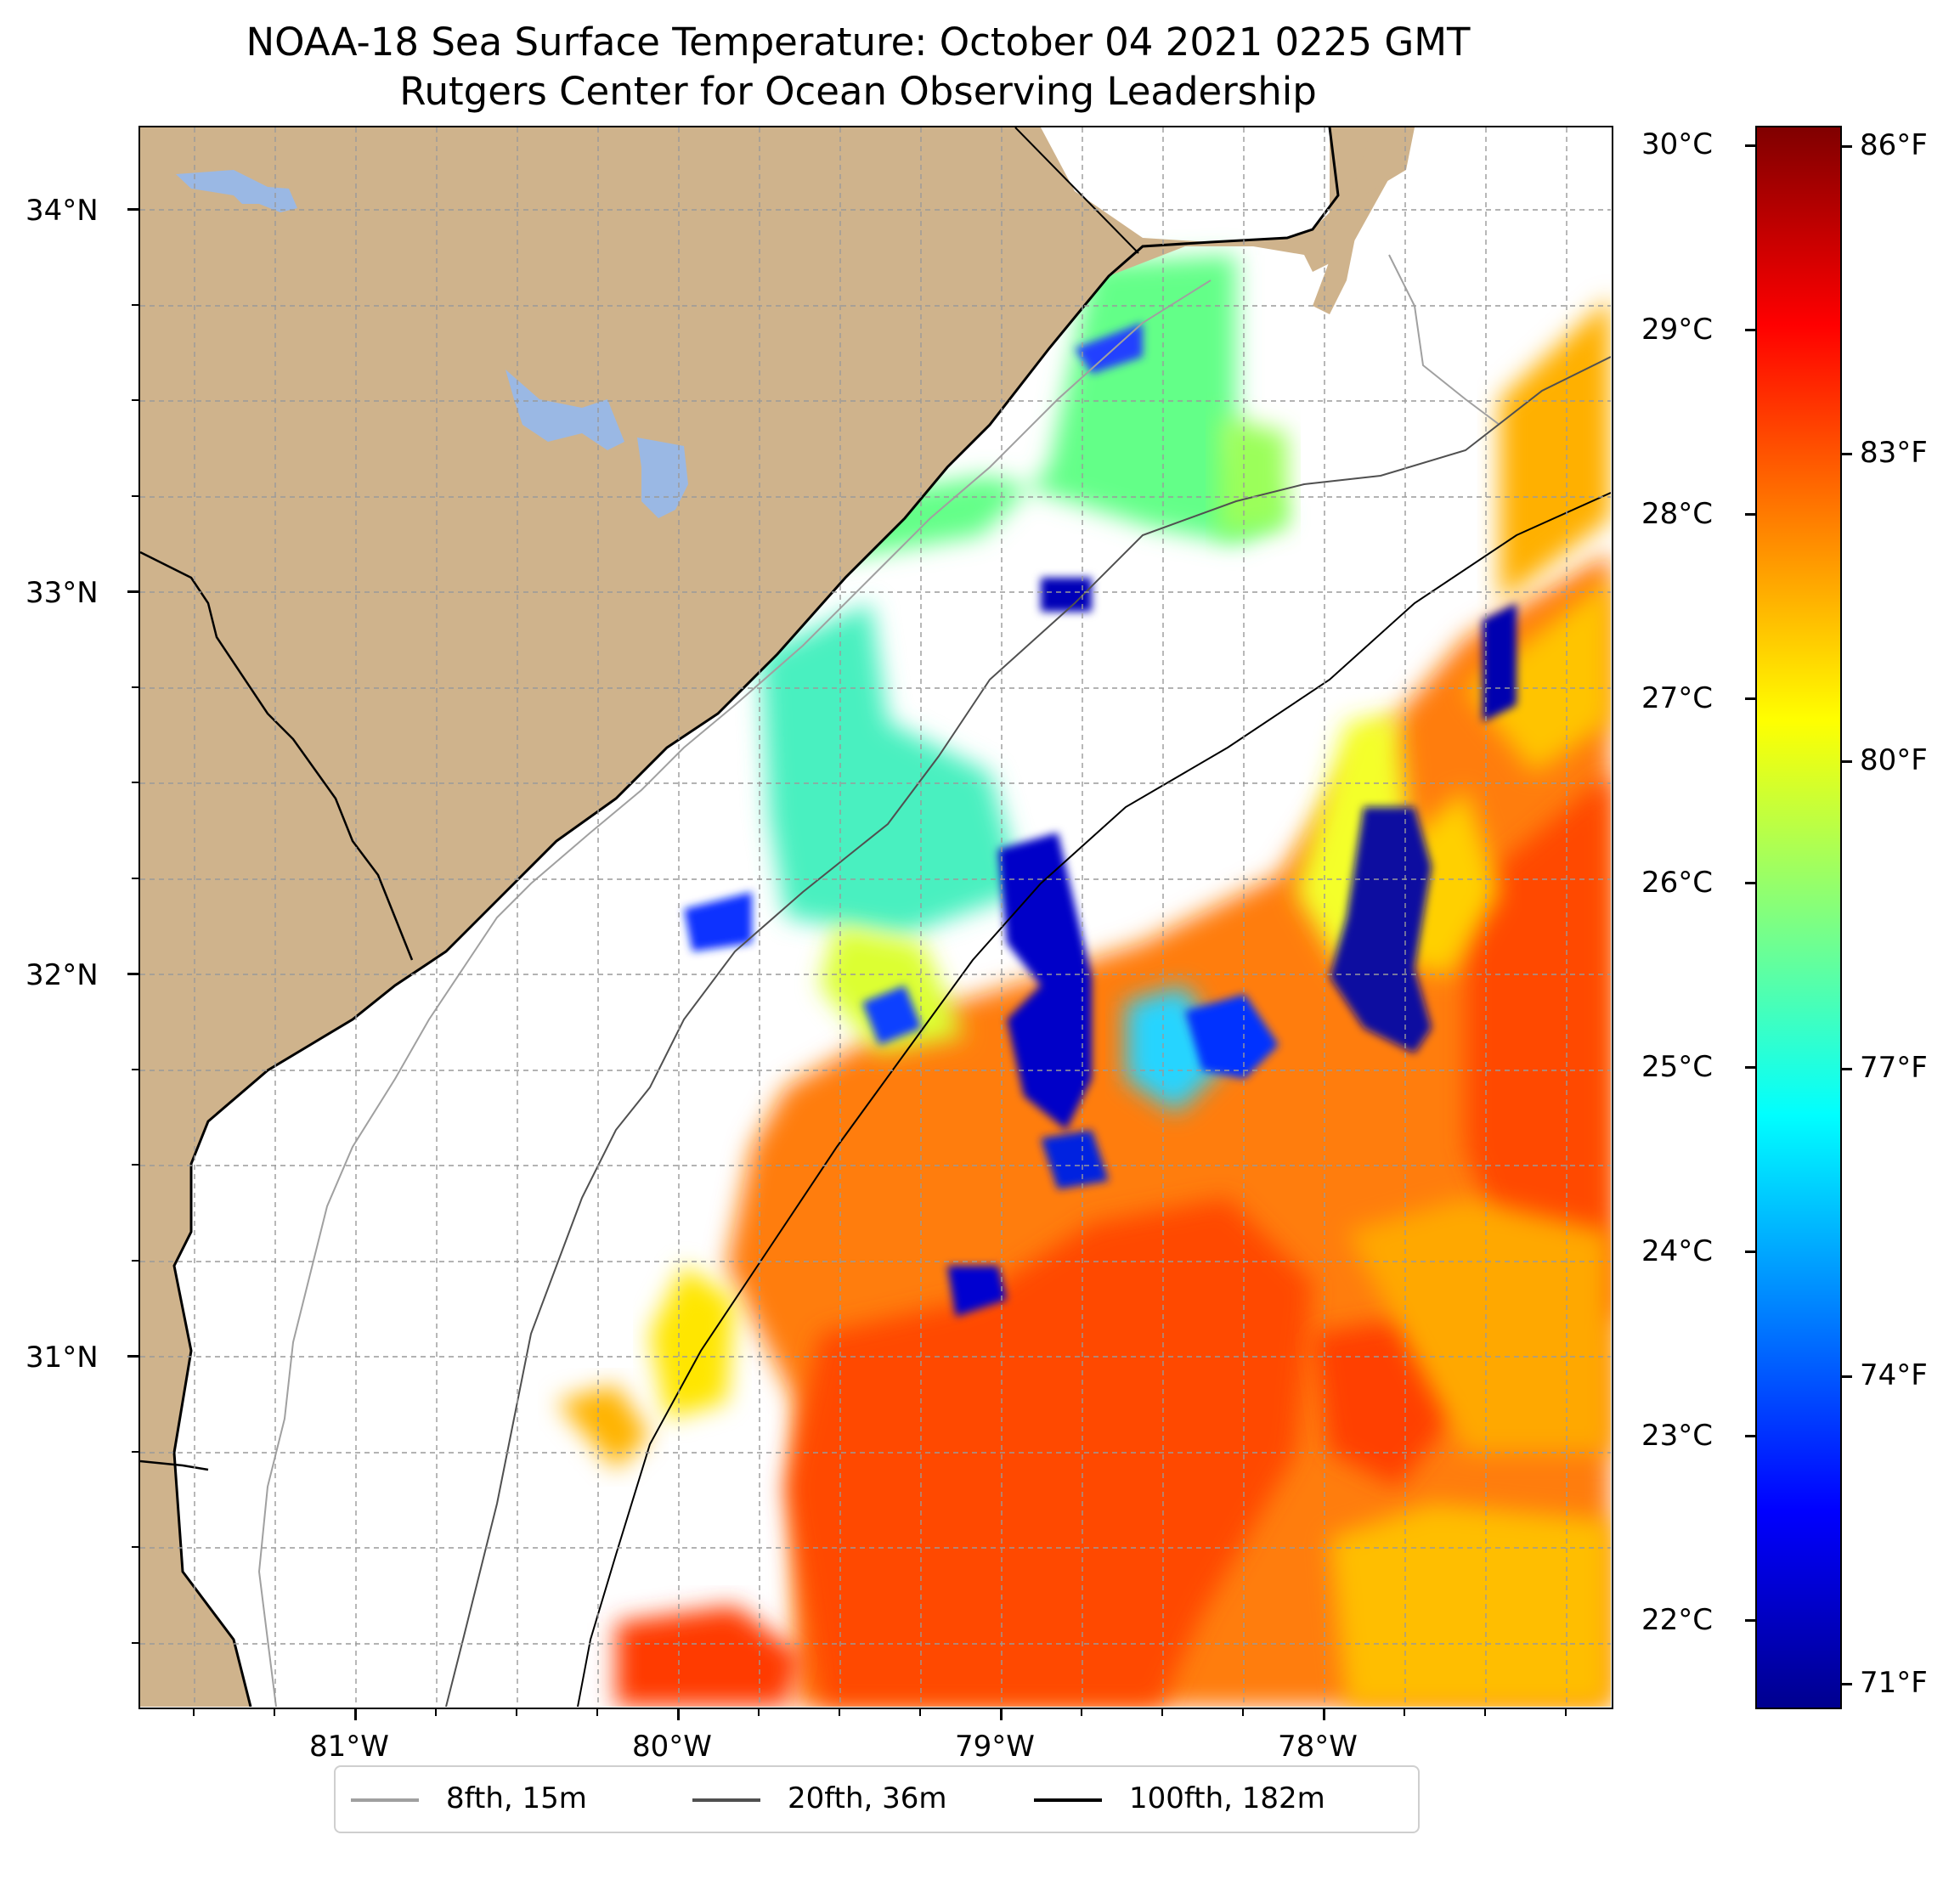  What do you see at coordinates (1678, 1067) in the screenshot?
I see `cbar-c-25: 25°C` at bounding box center [1678, 1067].